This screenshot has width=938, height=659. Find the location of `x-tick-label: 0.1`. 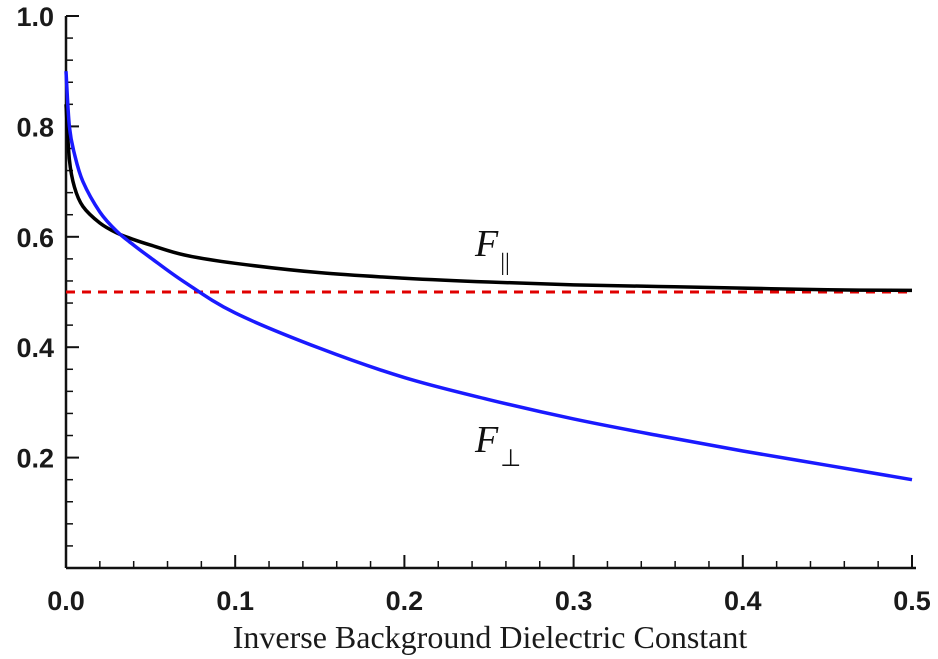

x-tick-label: 0.1 is located at coordinates (235, 601).